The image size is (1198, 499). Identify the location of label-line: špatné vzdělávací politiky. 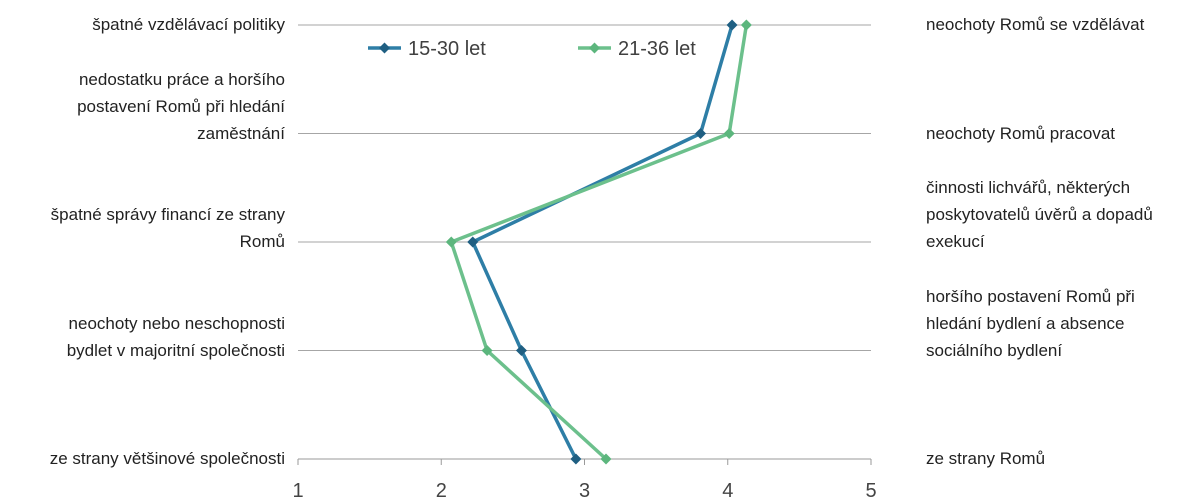
(188, 24).